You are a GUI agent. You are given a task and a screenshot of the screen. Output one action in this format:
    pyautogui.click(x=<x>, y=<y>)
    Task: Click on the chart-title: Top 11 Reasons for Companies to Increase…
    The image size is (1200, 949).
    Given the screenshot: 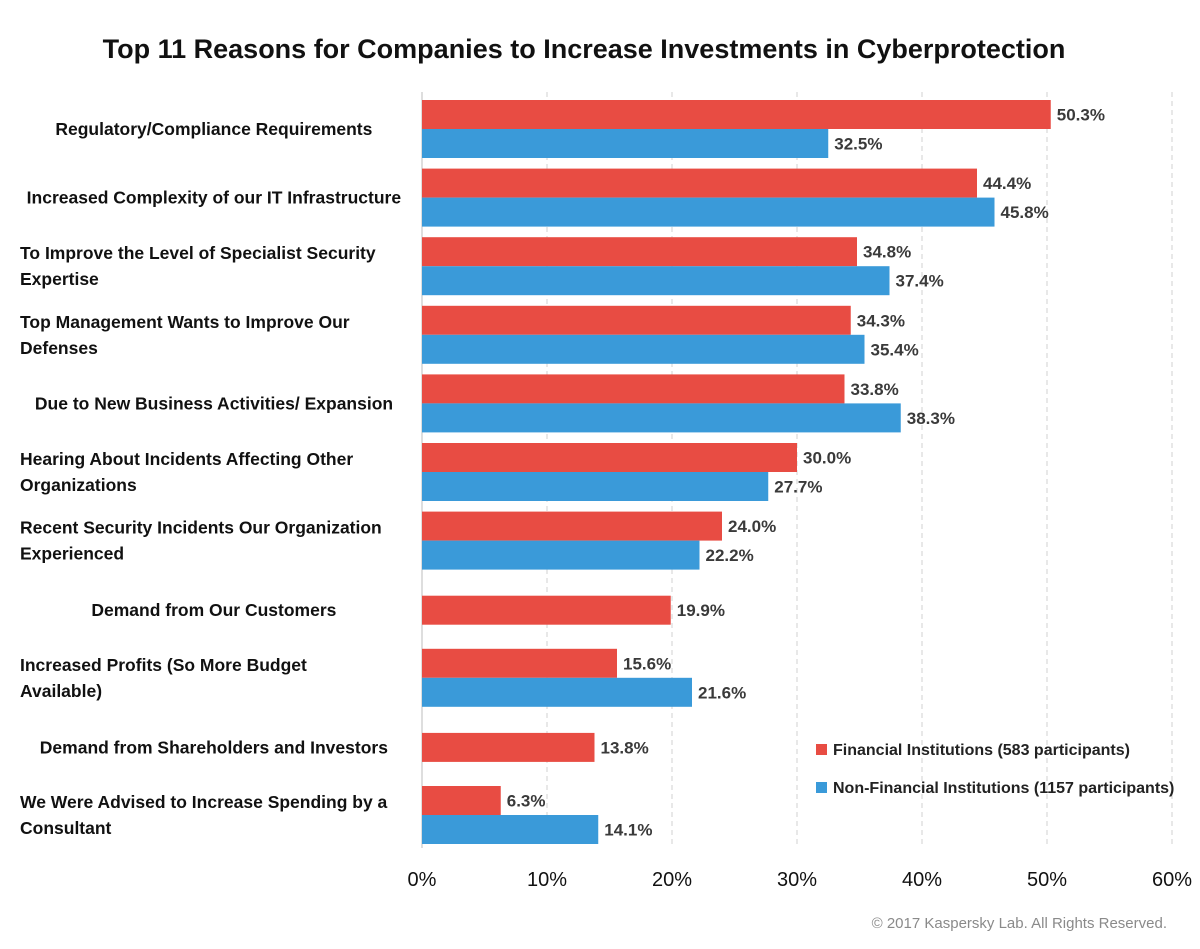 What is the action you would take?
    pyautogui.click(x=584, y=49)
    